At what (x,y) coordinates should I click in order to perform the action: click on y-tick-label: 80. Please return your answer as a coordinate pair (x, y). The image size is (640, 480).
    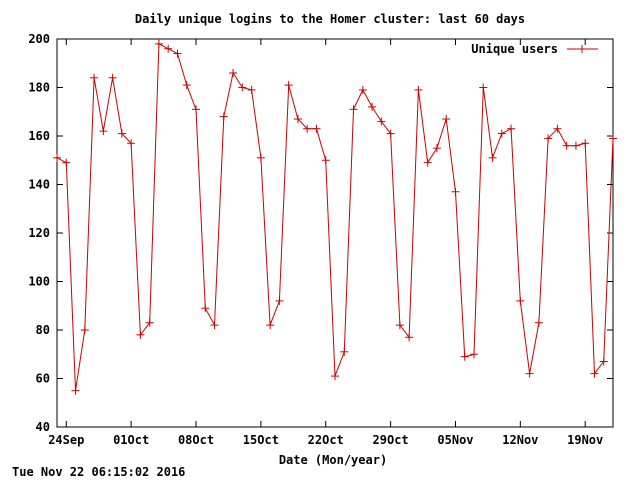
    Looking at the image, I should click on (43, 330).